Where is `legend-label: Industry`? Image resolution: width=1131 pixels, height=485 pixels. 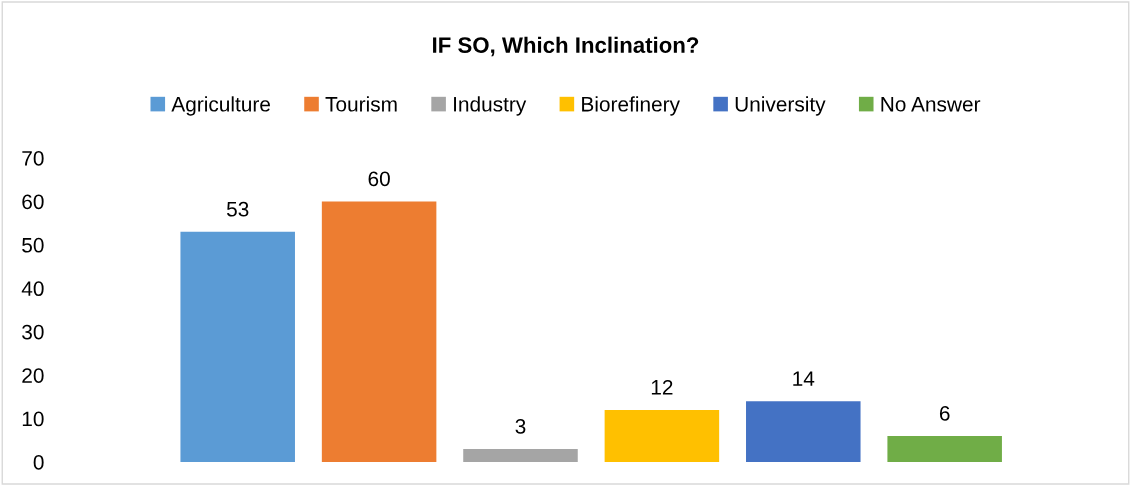 legend-label: Industry is located at coordinates (490, 106).